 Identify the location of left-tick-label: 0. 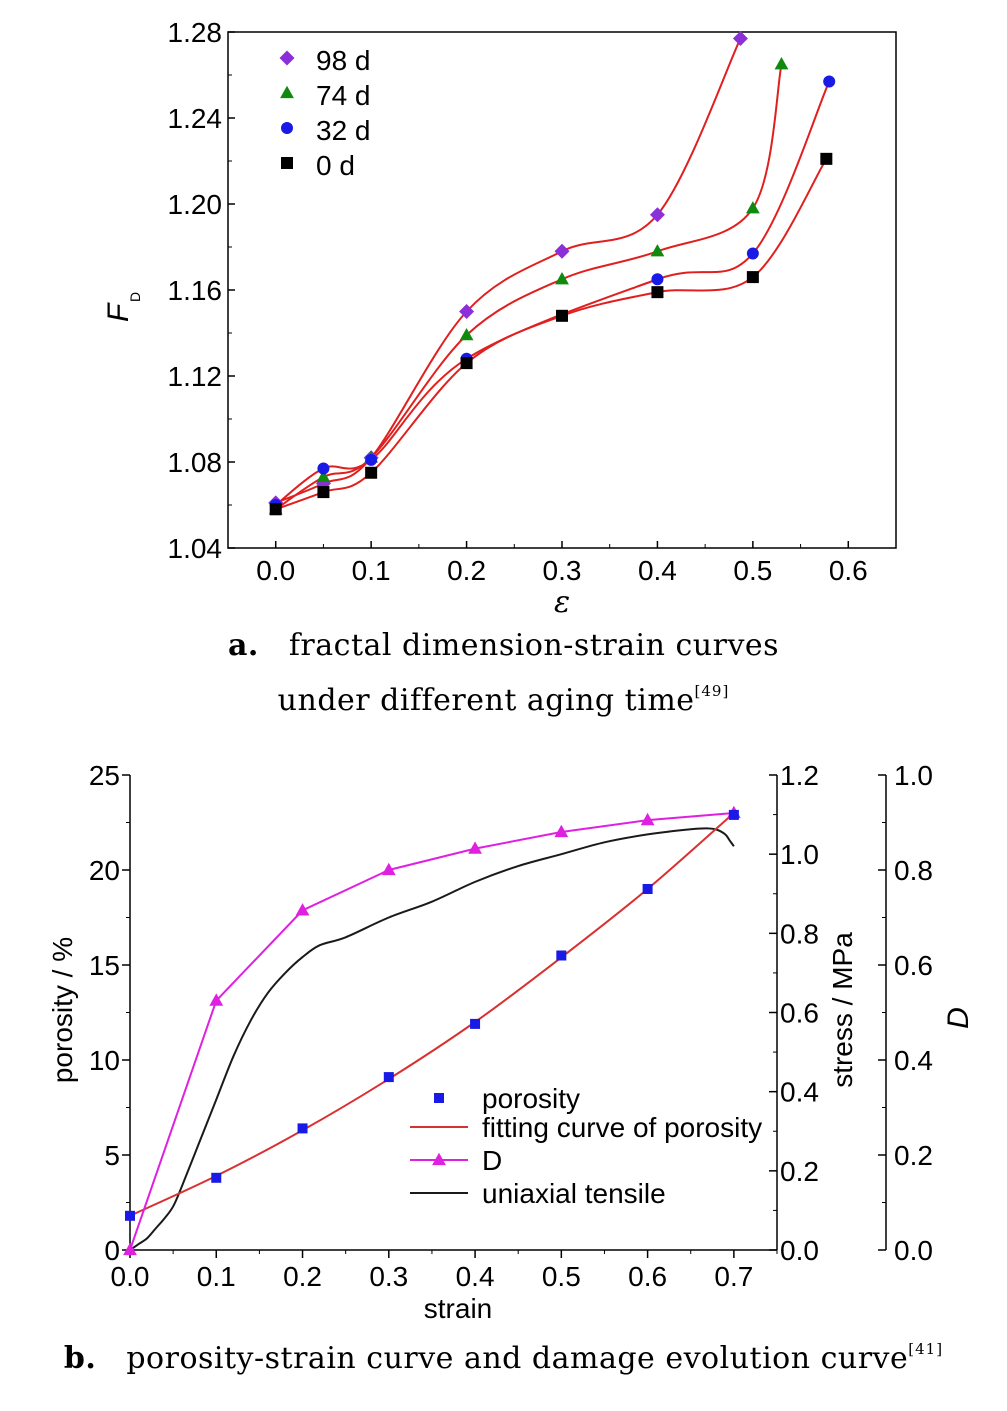
(112, 1250).